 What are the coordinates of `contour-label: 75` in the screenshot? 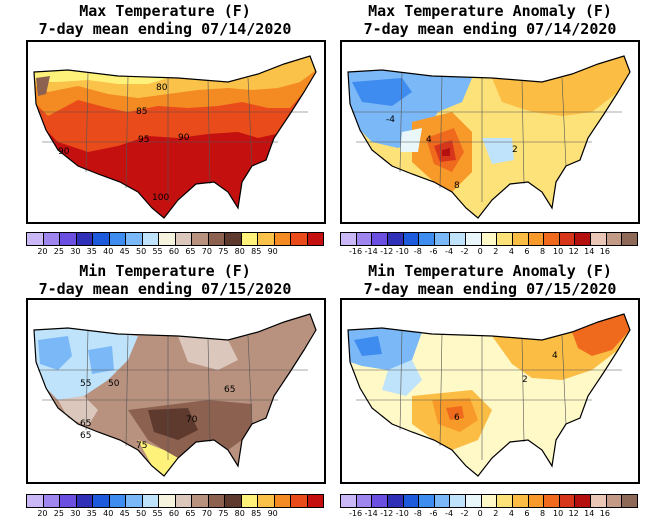 It's located at (141, 446).